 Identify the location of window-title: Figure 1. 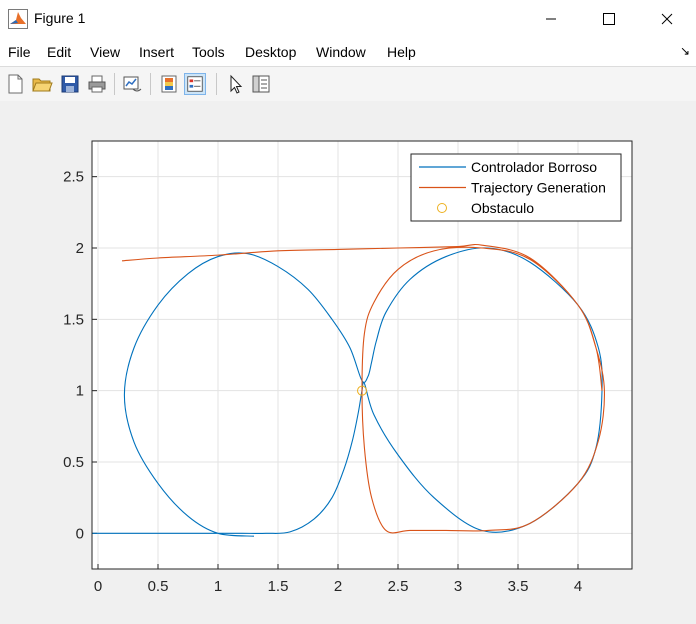
(60, 18).